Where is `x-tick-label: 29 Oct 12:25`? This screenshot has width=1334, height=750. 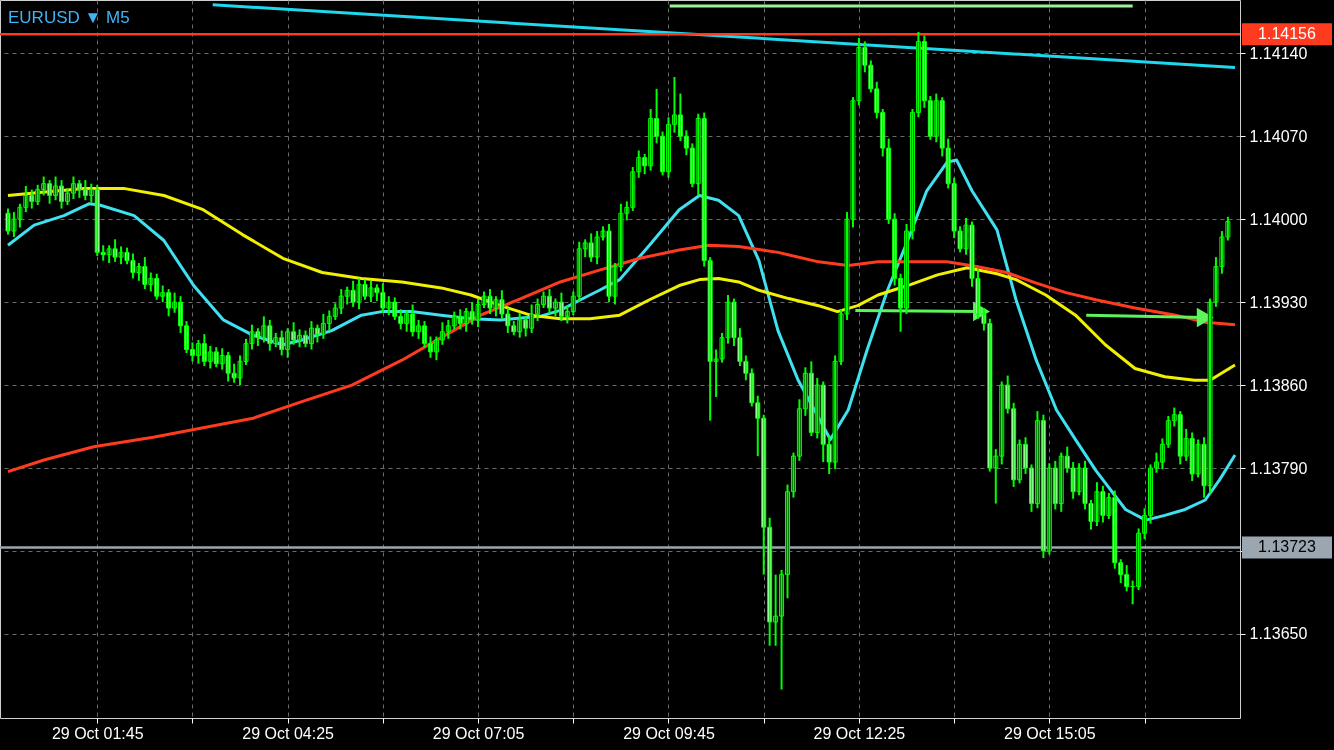 x-tick-label: 29 Oct 12:25 is located at coordinates (859, 733).